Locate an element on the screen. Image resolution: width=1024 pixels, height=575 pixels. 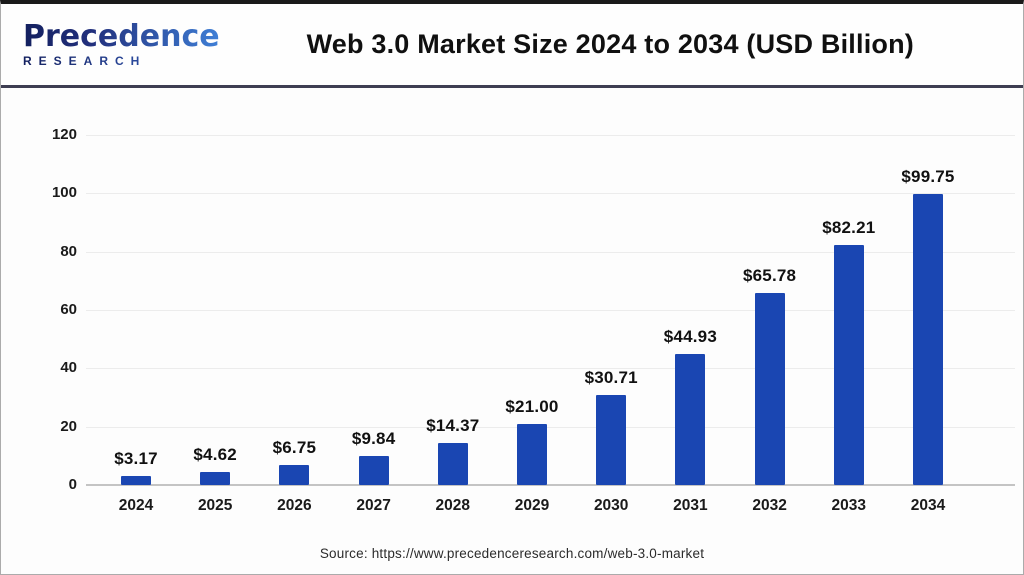
y-tick-100: 100 is located at coordinates (64, 193).